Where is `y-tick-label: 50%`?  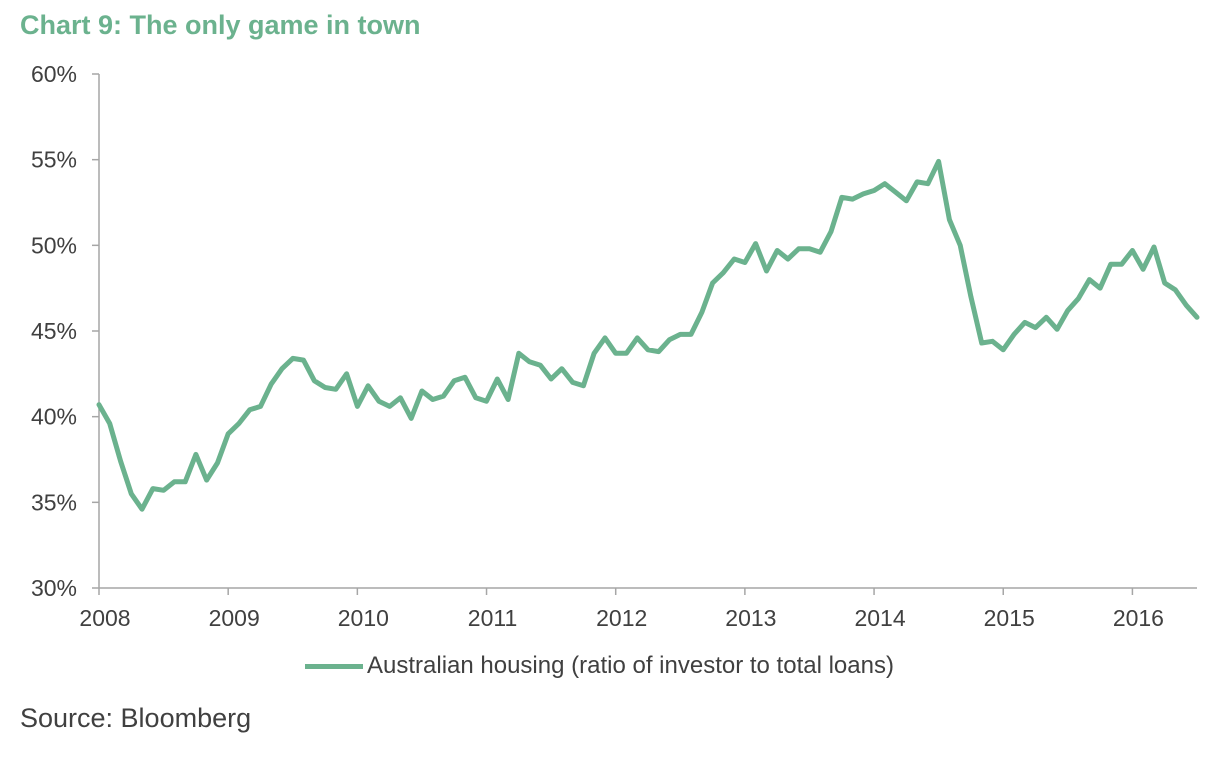 y-tick-label: 50% is located at coordinates (54, 245).